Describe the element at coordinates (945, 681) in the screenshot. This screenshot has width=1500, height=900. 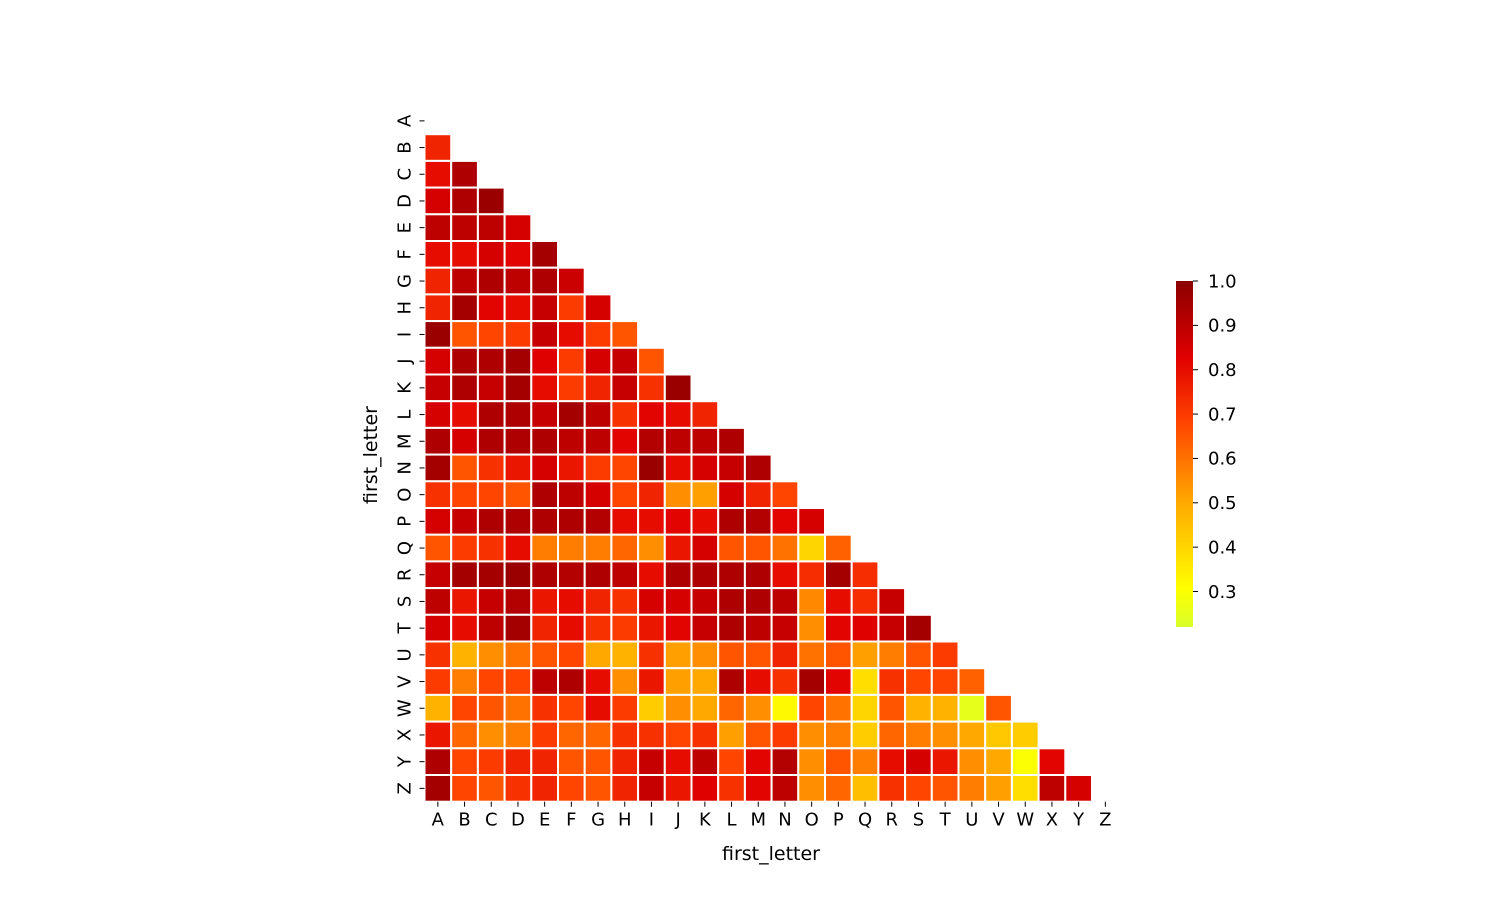
I see `heatmap-cell-V-T` at that location.